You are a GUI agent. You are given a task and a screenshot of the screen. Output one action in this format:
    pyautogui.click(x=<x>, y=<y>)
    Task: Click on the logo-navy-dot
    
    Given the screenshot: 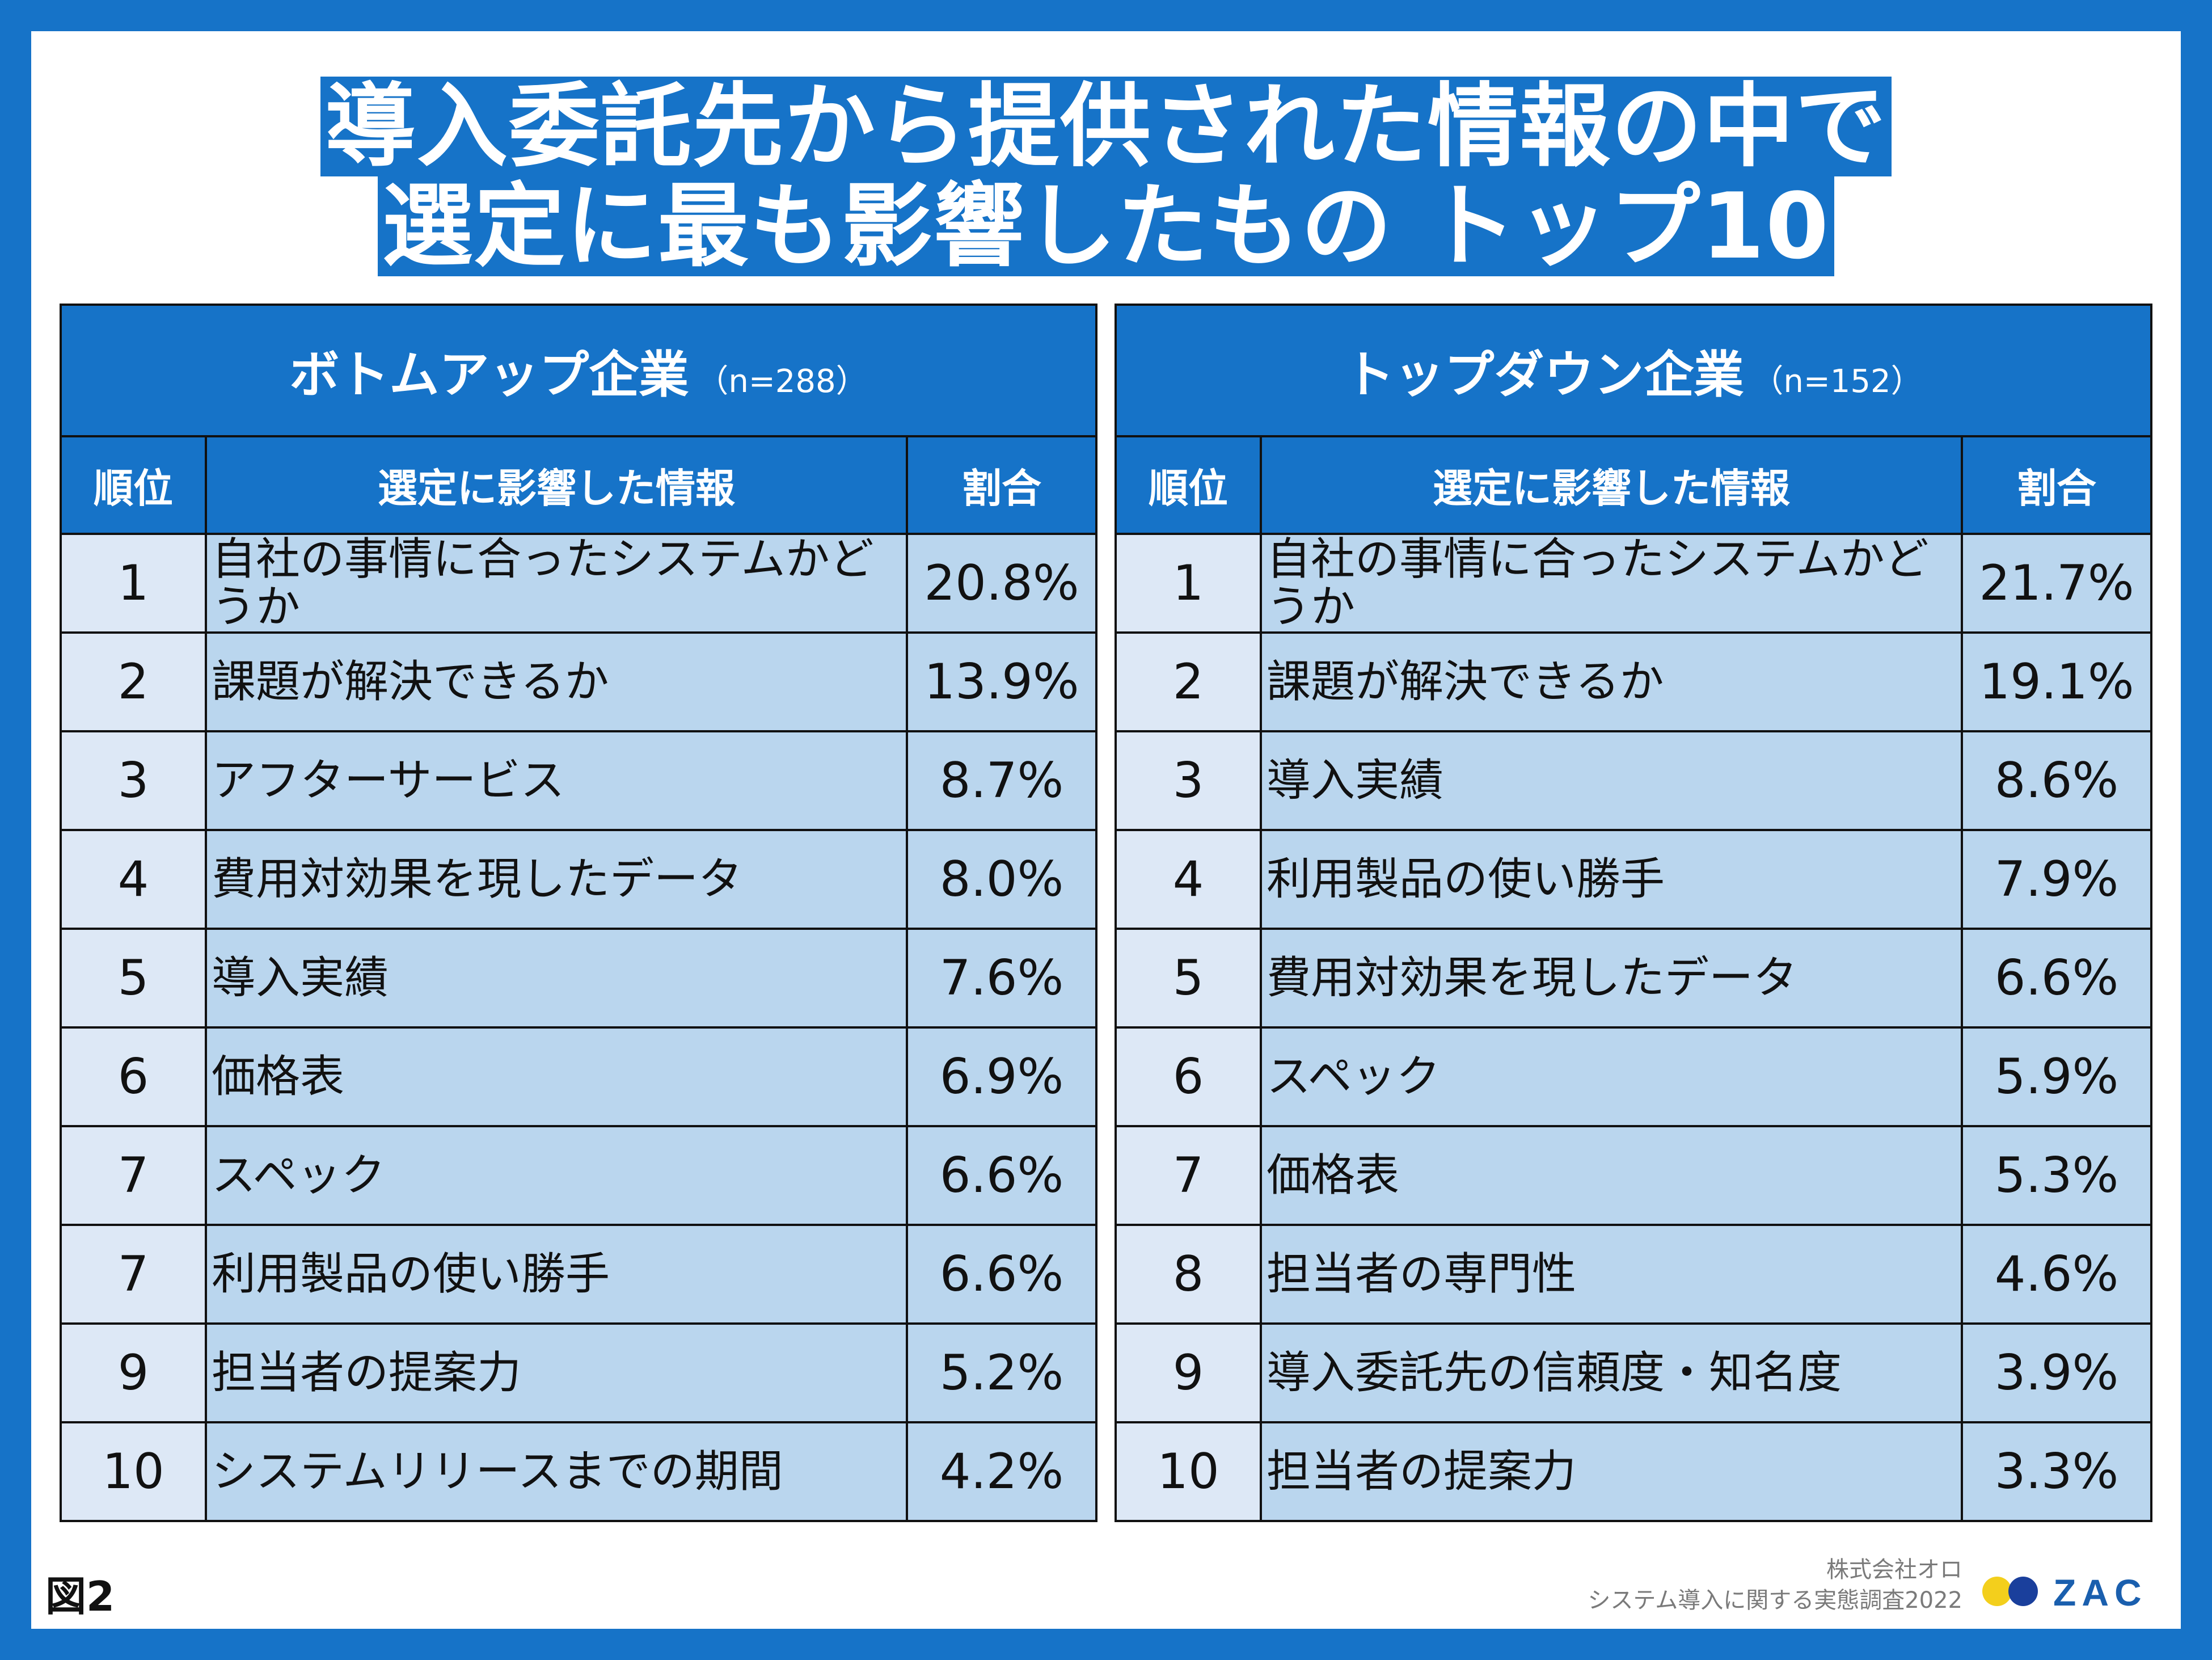 What is the action you would take?
    pyautogui.click(x=2023, y=1591)
    